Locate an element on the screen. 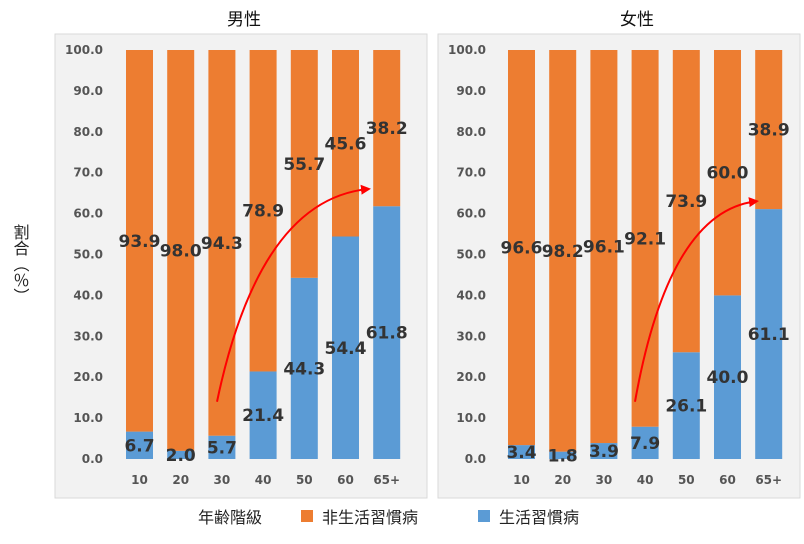 The height and width of the screenshot is (544, 804). data-label: 98.0 is located at coordinates (181, 251).